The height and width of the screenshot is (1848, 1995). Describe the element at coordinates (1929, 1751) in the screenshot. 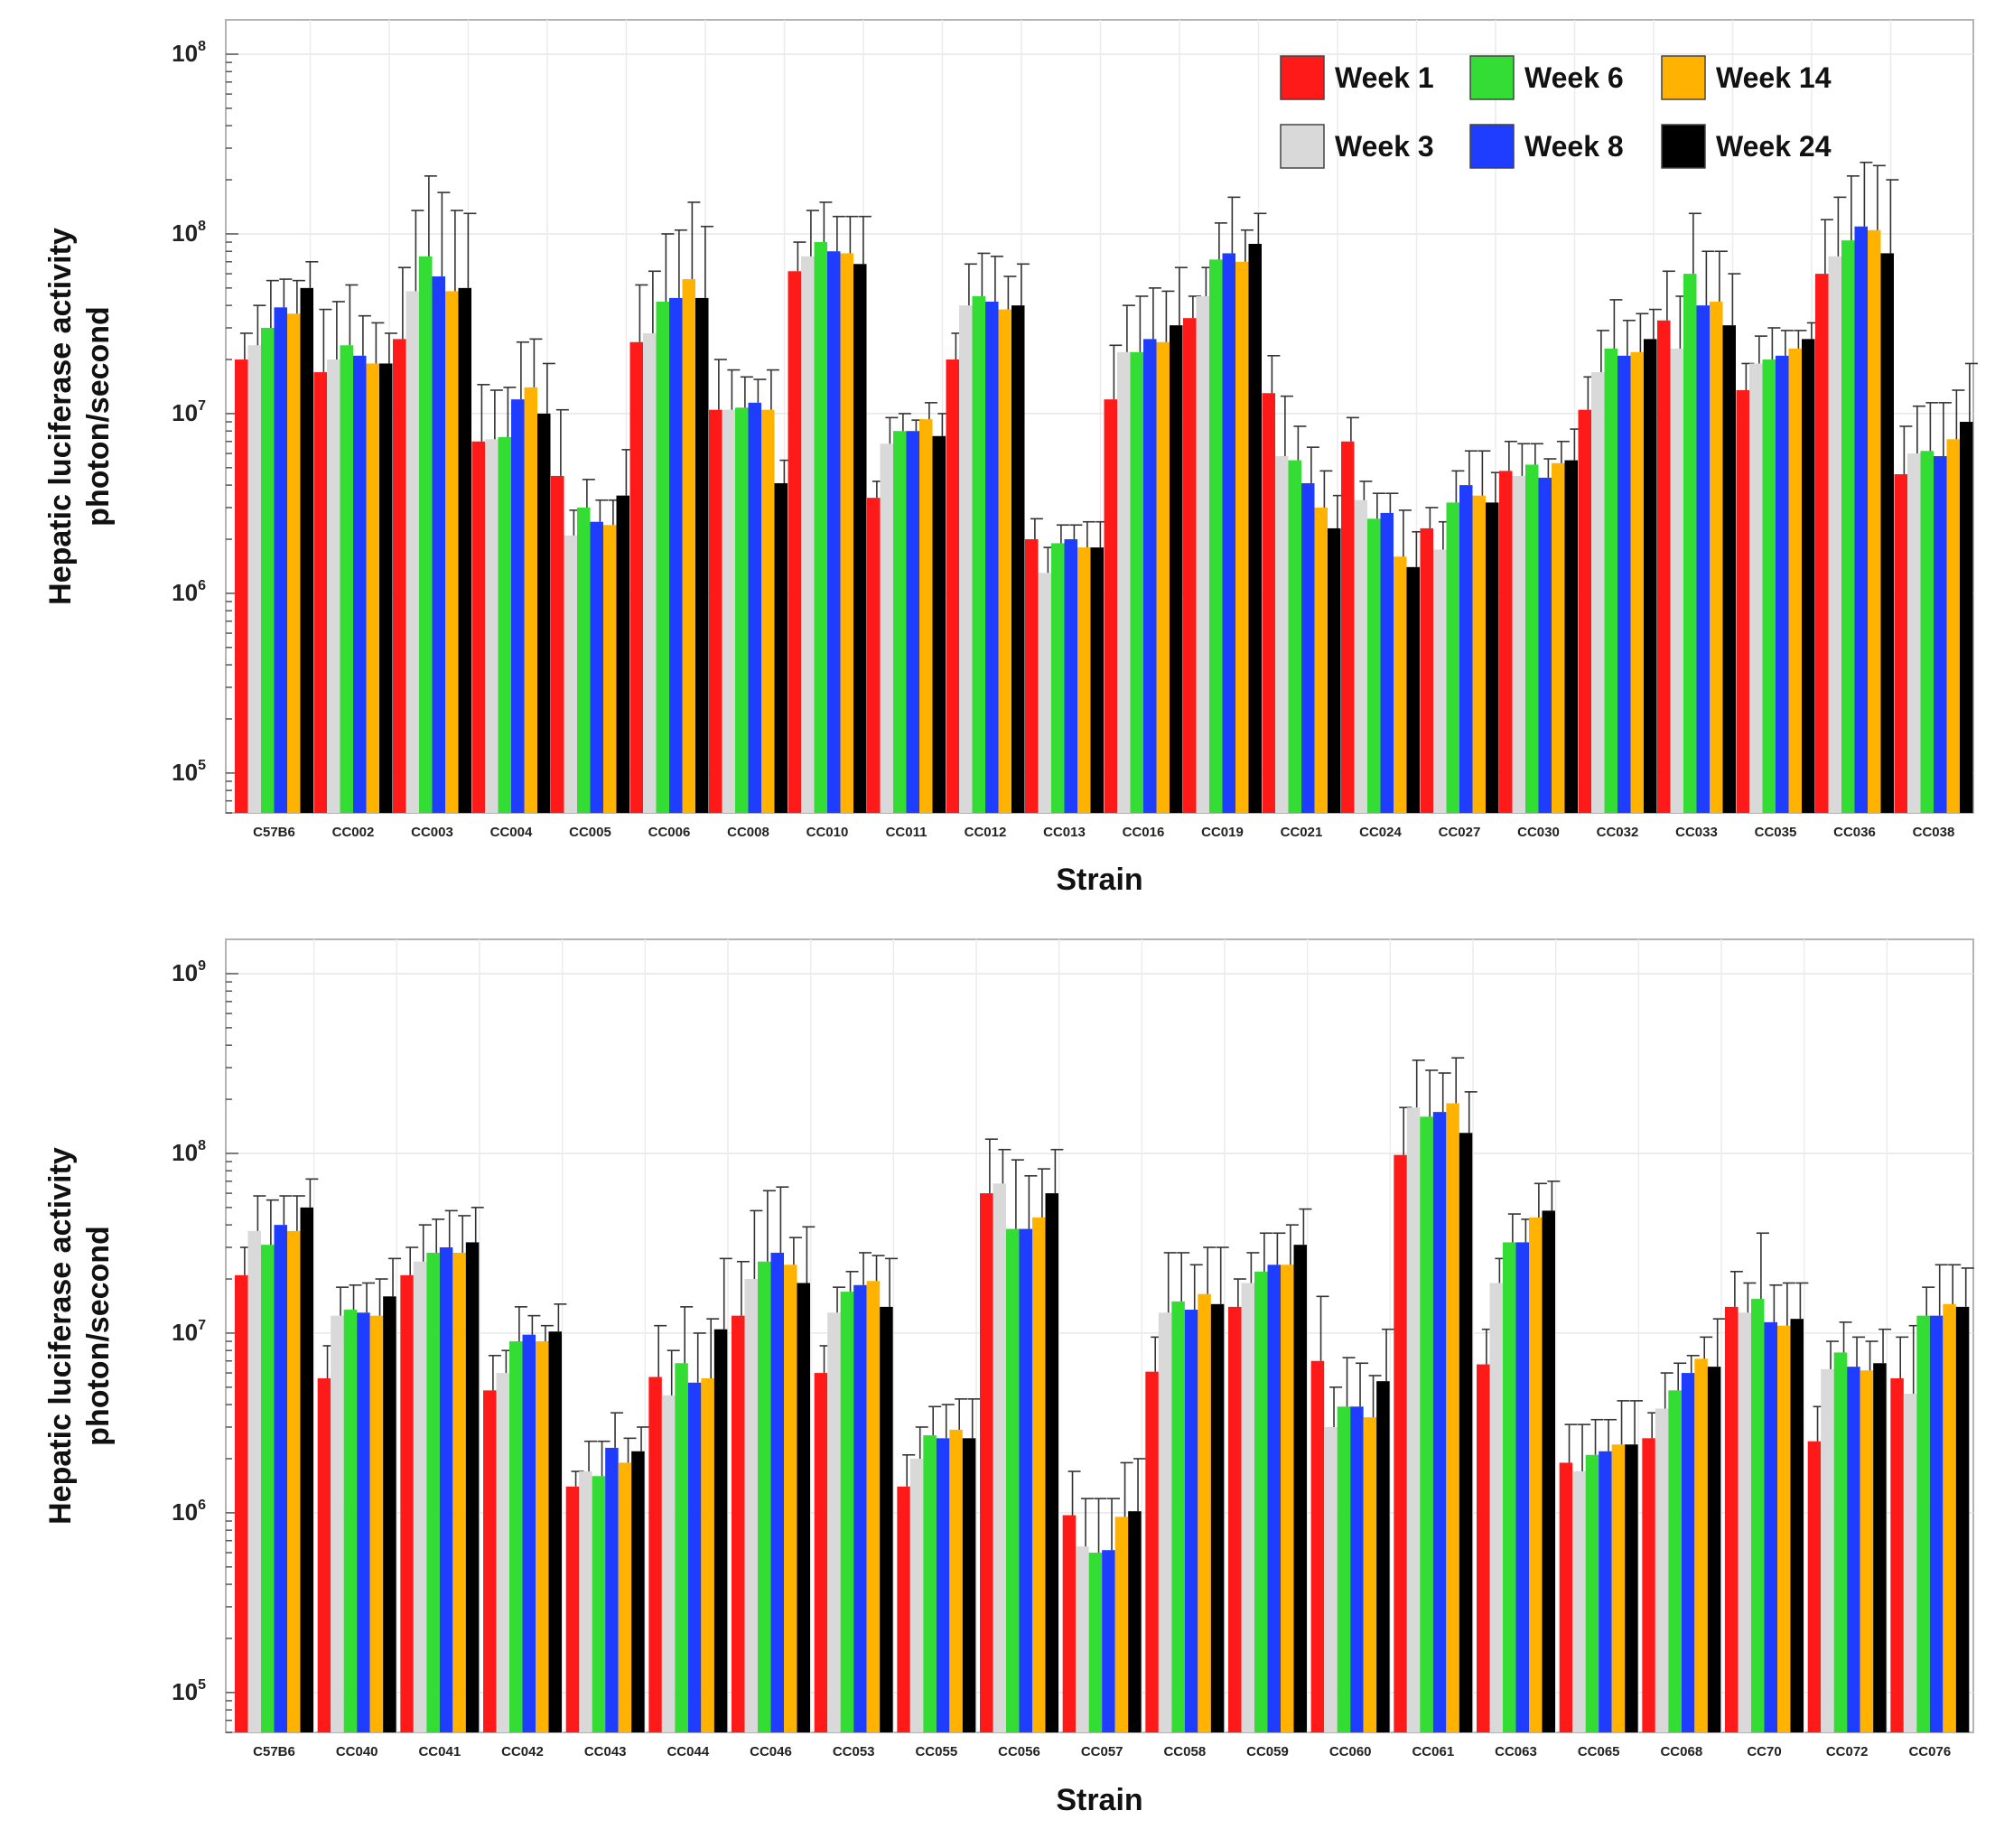

I see `x-tick-label: CC076` at that location.